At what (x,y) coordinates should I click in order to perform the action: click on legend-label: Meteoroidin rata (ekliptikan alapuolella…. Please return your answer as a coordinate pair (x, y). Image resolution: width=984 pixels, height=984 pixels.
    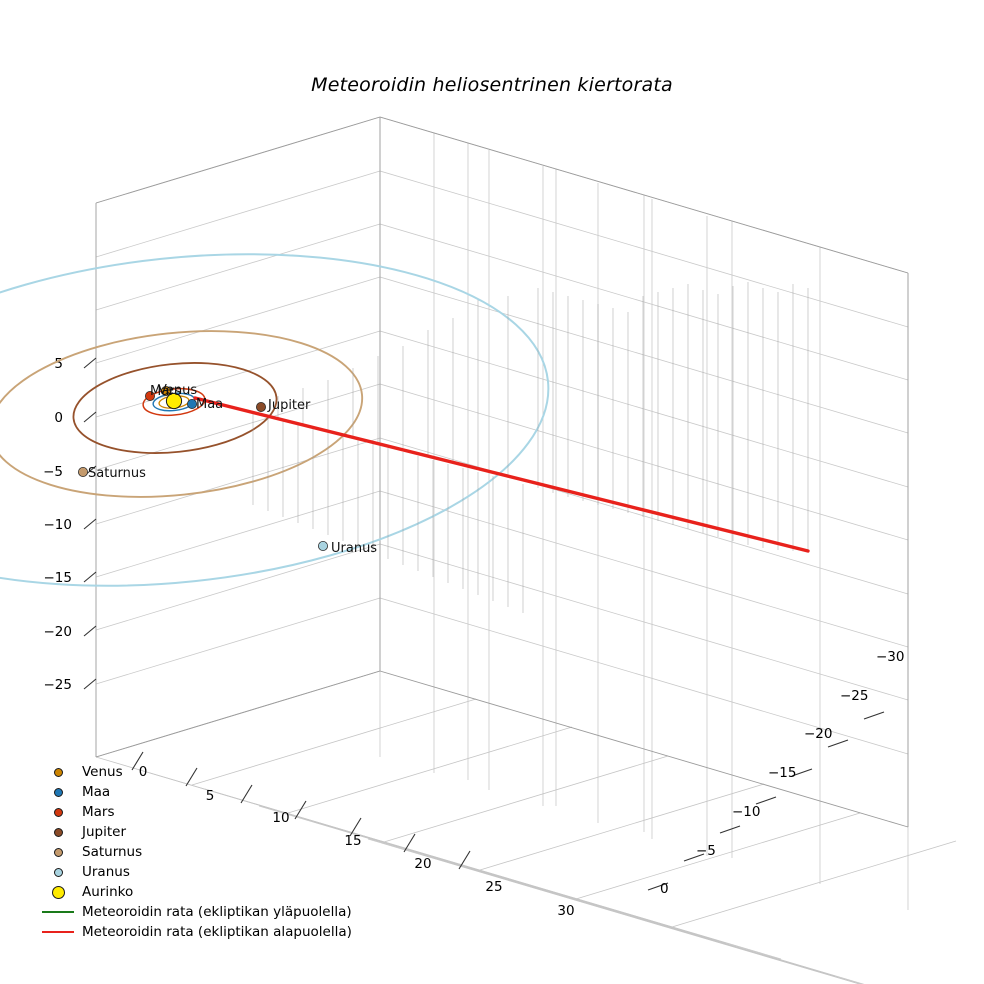
    Looking at the image, I should click on (217, 932).